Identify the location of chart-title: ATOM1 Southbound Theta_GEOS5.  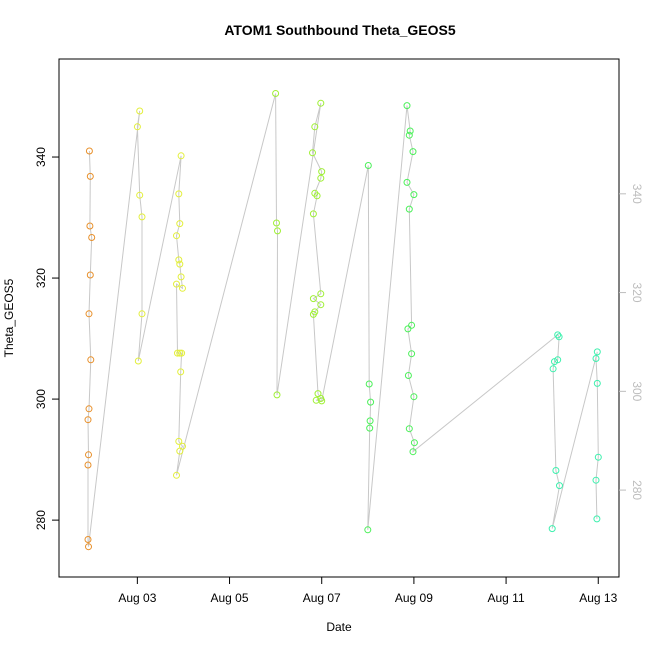
(339, 30).